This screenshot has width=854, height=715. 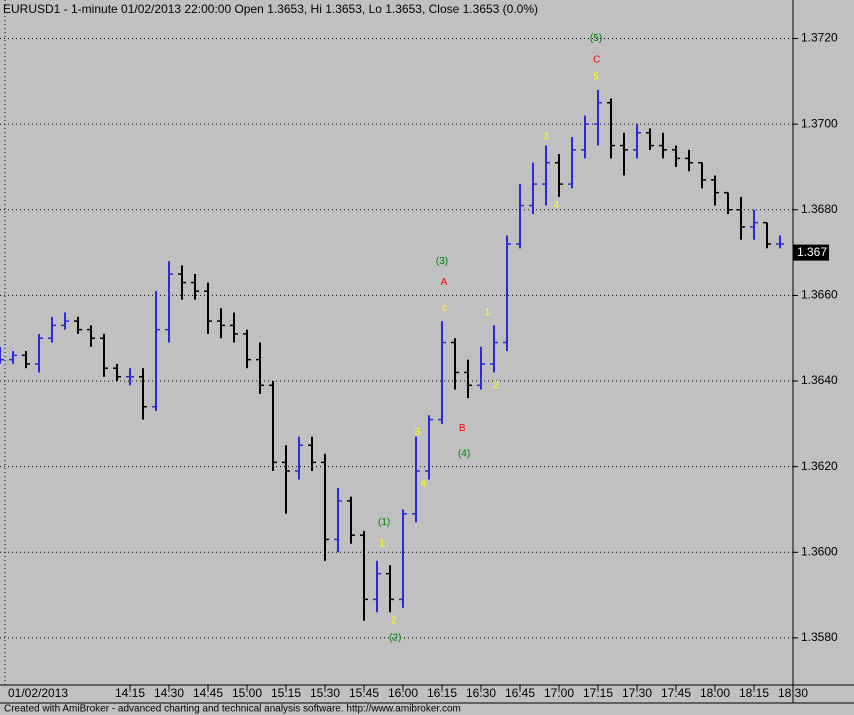 What do you see at coordinates (819, 551) in the screenshot?
I see `y-tick-label: 1.3600` at bounding box center [819, 551].